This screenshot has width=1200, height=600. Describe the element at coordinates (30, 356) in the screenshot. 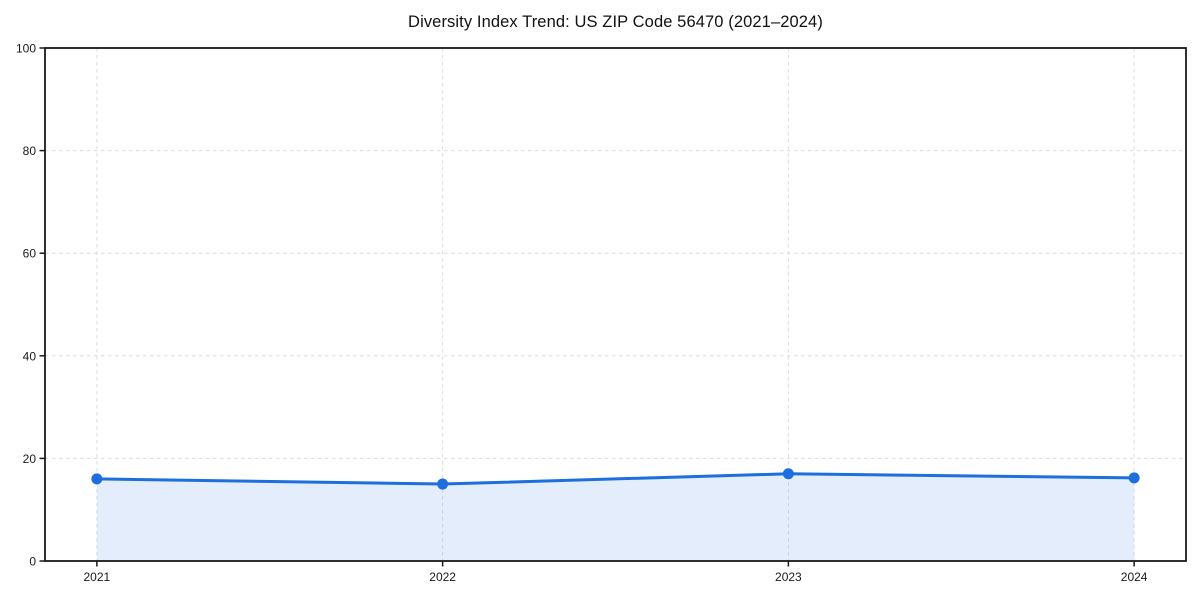

I see `y-axis-tick-label: 40` at that location.